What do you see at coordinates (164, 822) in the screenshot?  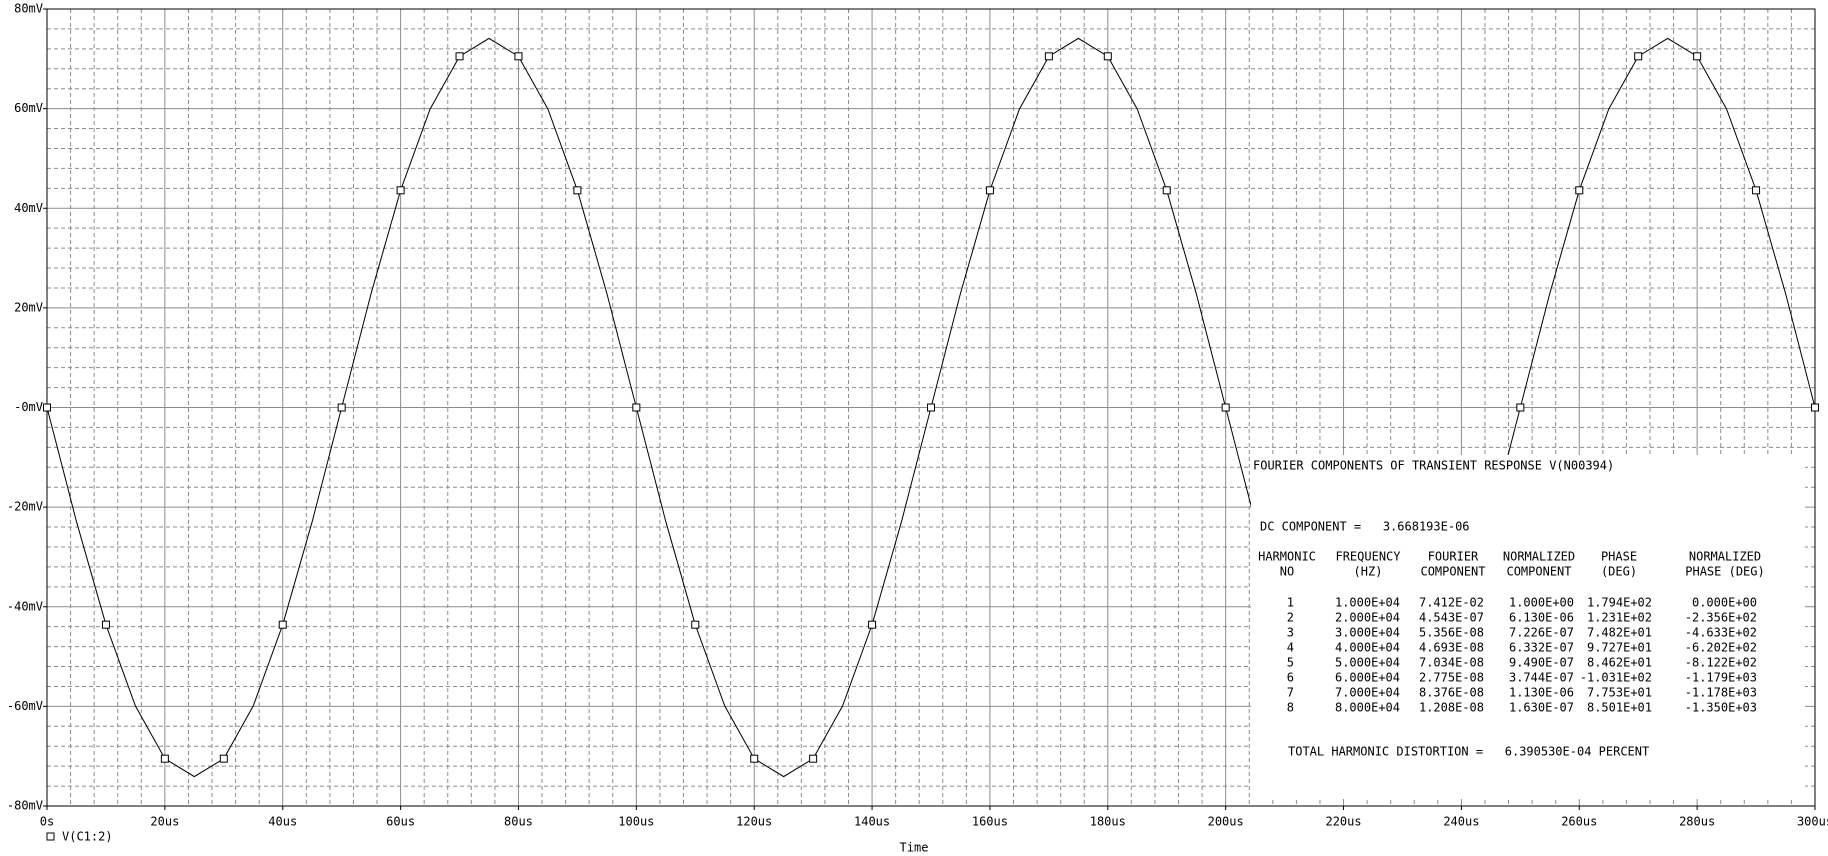 I see `x-tick-label: 20us` at bounding box center [164, 822].